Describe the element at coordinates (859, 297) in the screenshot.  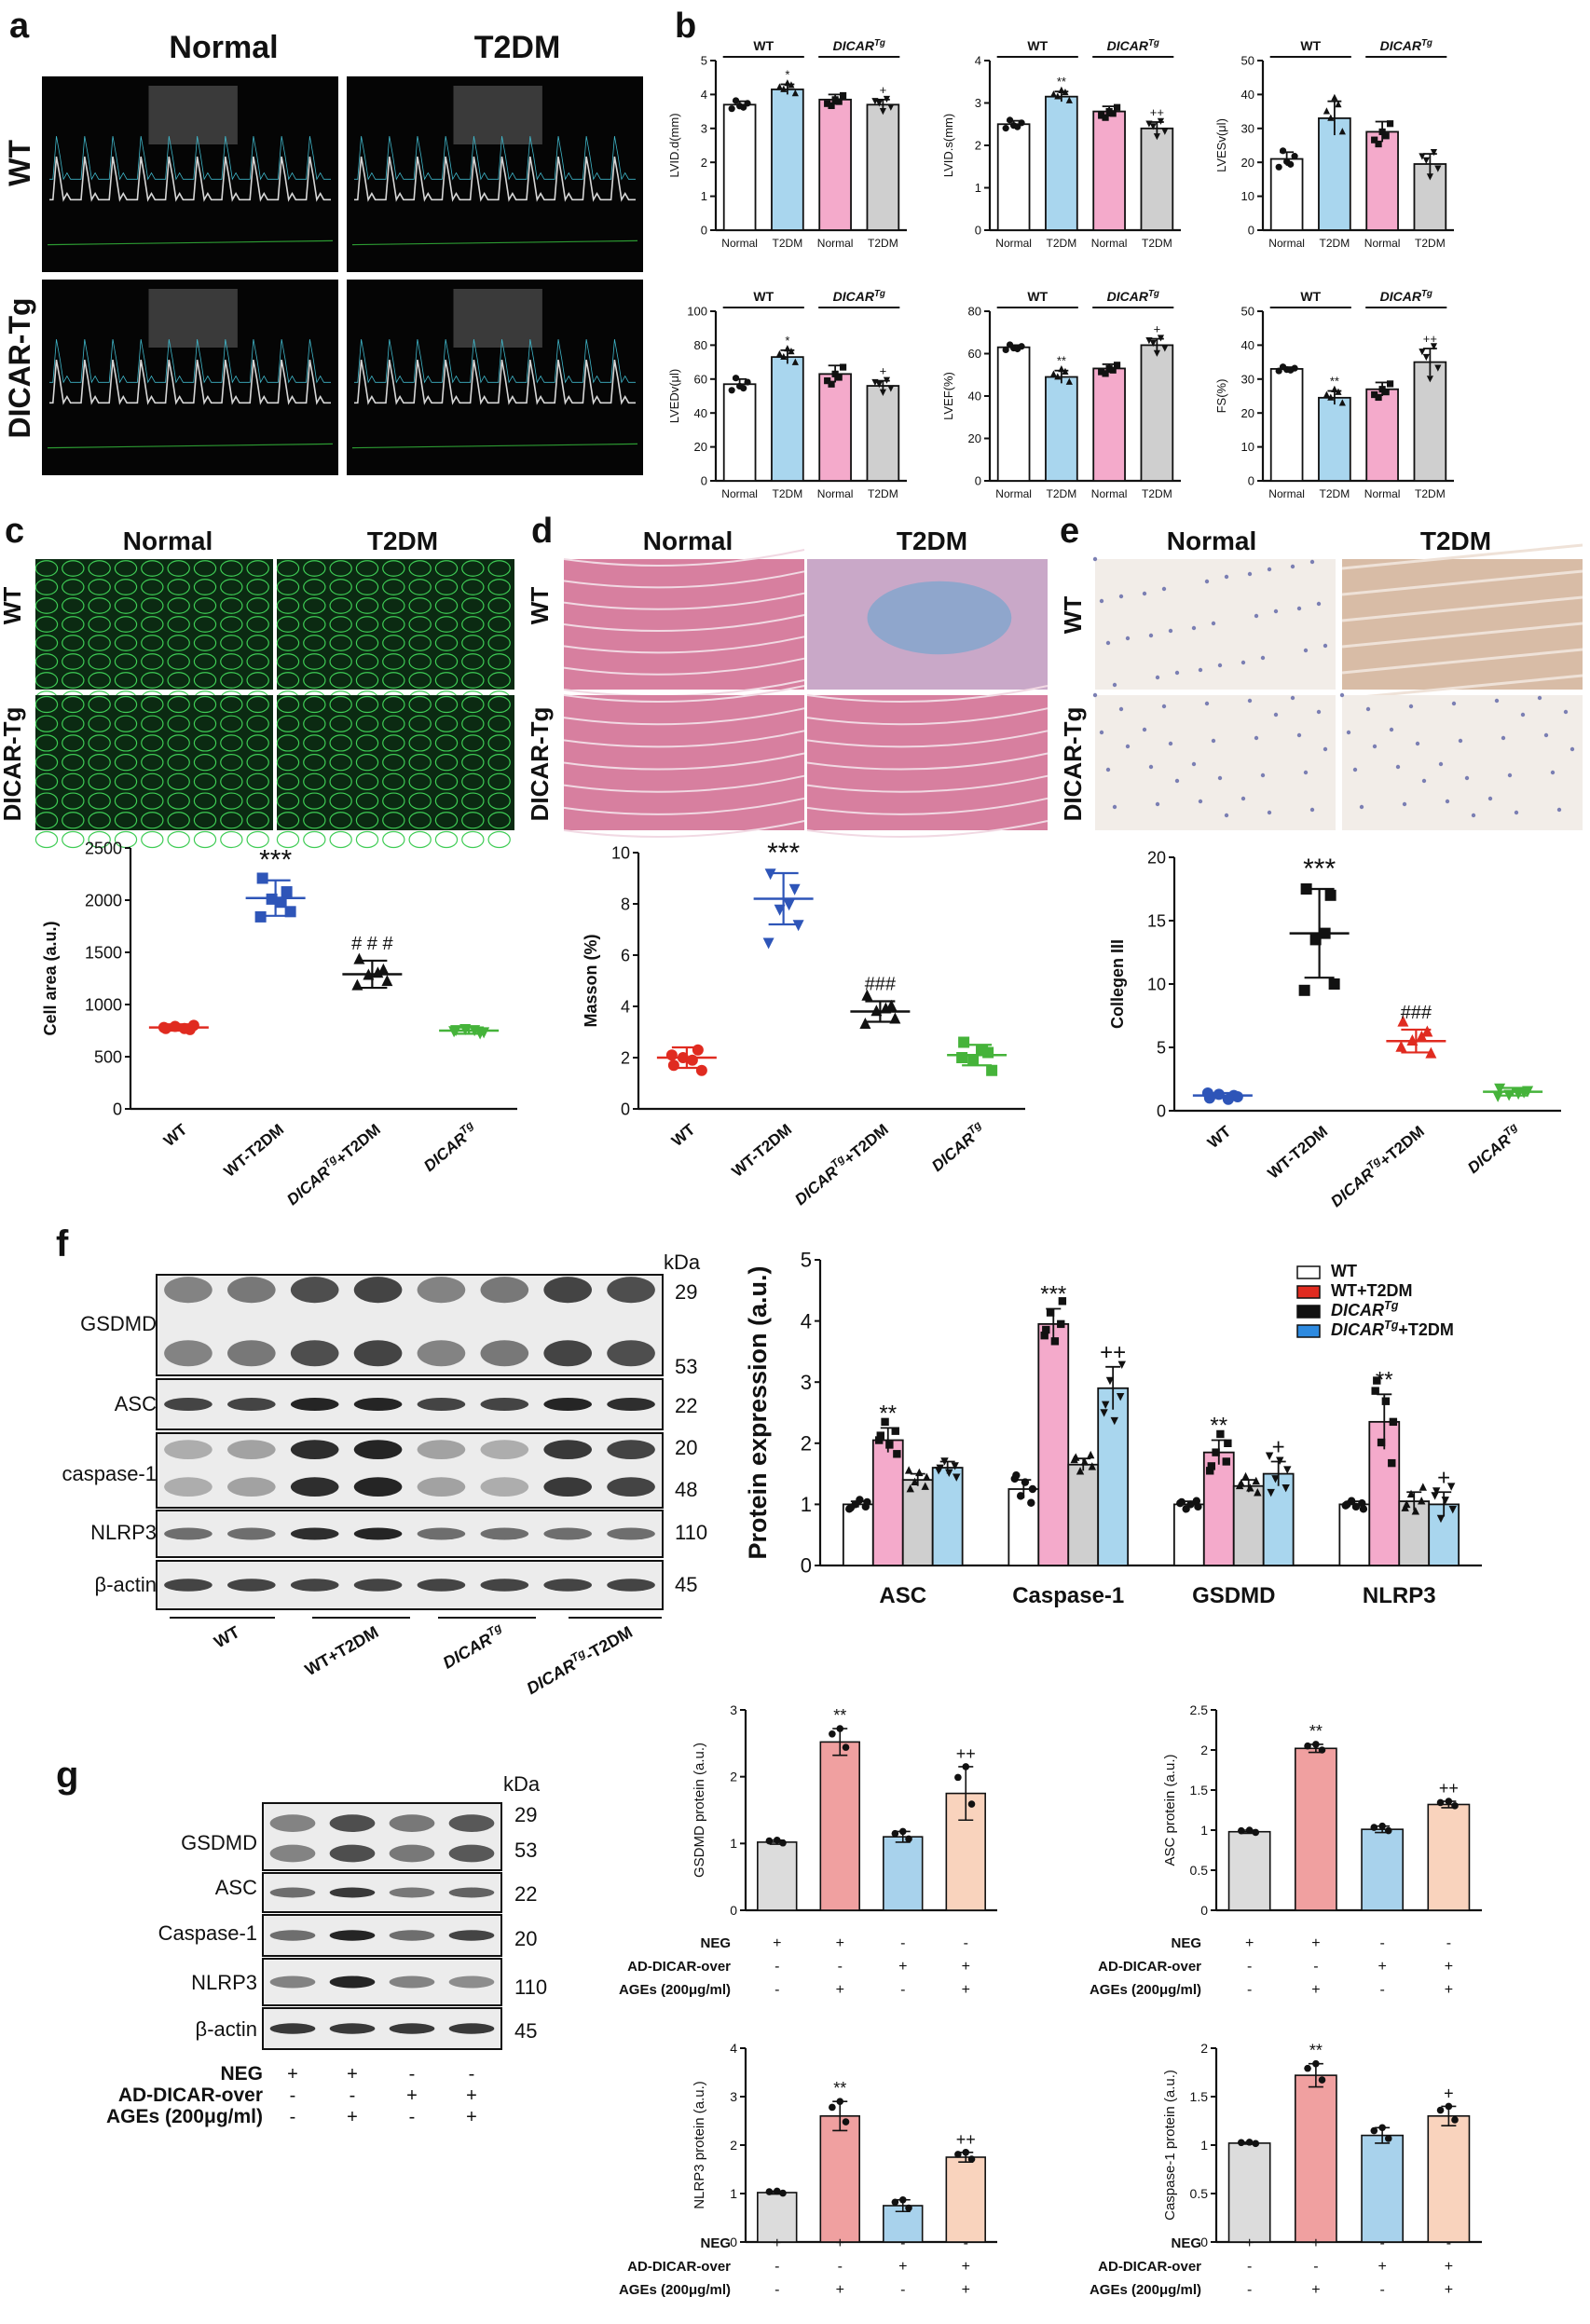
I see `chart-lvedv-group-label: DICARTg` at that location.